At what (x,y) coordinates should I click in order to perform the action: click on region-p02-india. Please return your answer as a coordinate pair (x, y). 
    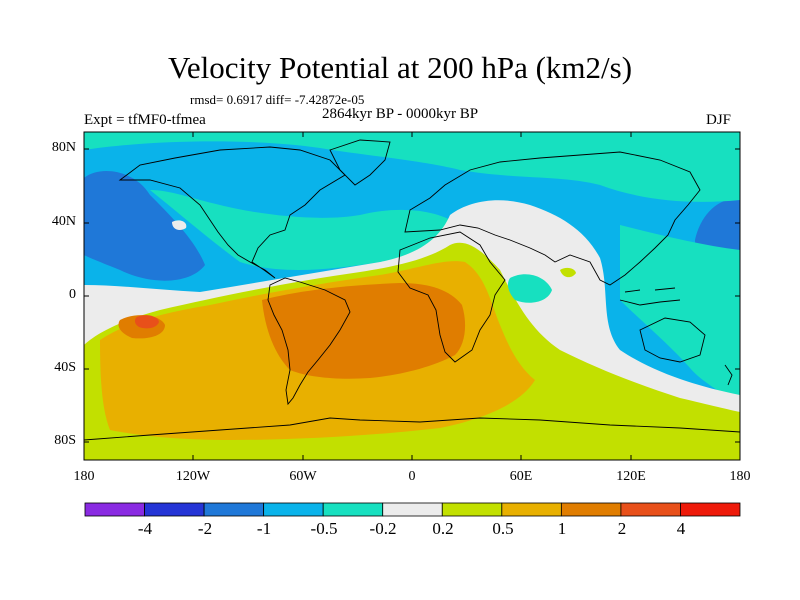
    Looking at the image, I should click on (568, 272).